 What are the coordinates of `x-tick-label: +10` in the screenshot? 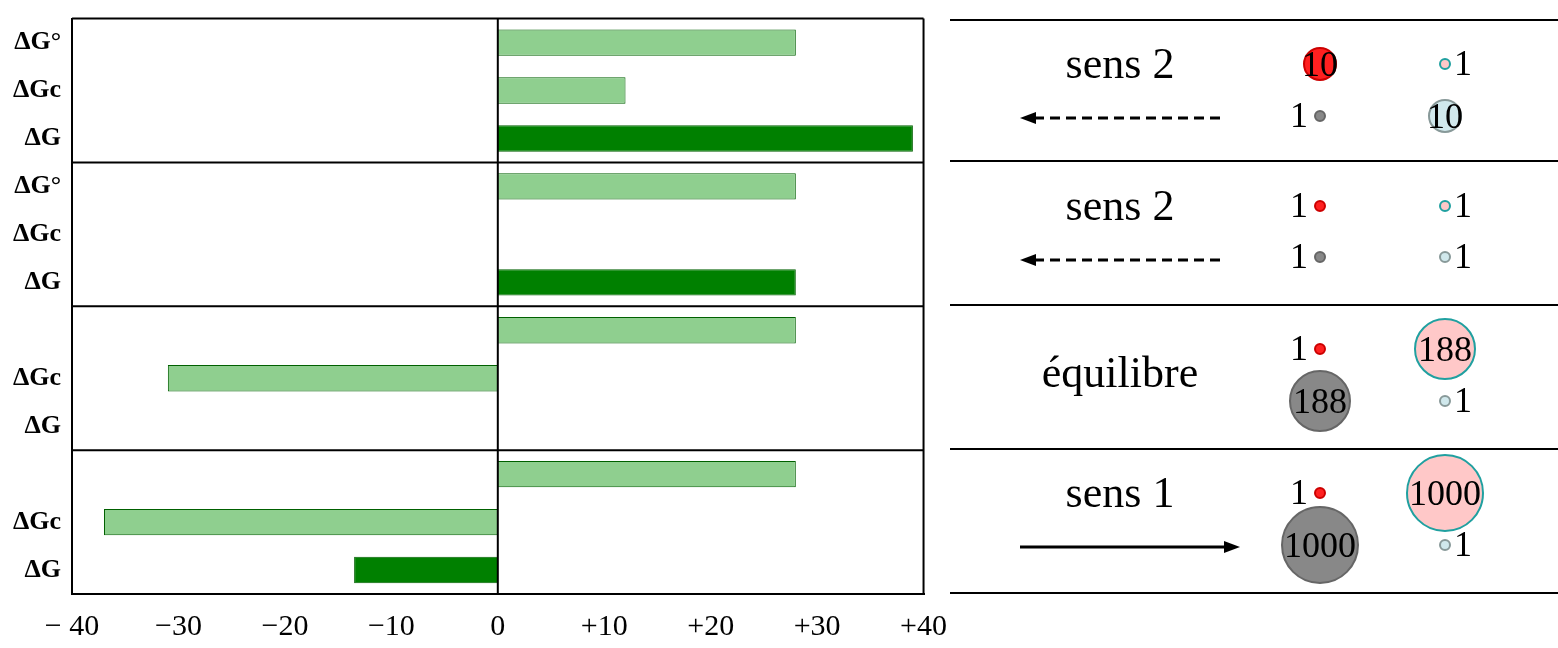 It's located at (604, 624).